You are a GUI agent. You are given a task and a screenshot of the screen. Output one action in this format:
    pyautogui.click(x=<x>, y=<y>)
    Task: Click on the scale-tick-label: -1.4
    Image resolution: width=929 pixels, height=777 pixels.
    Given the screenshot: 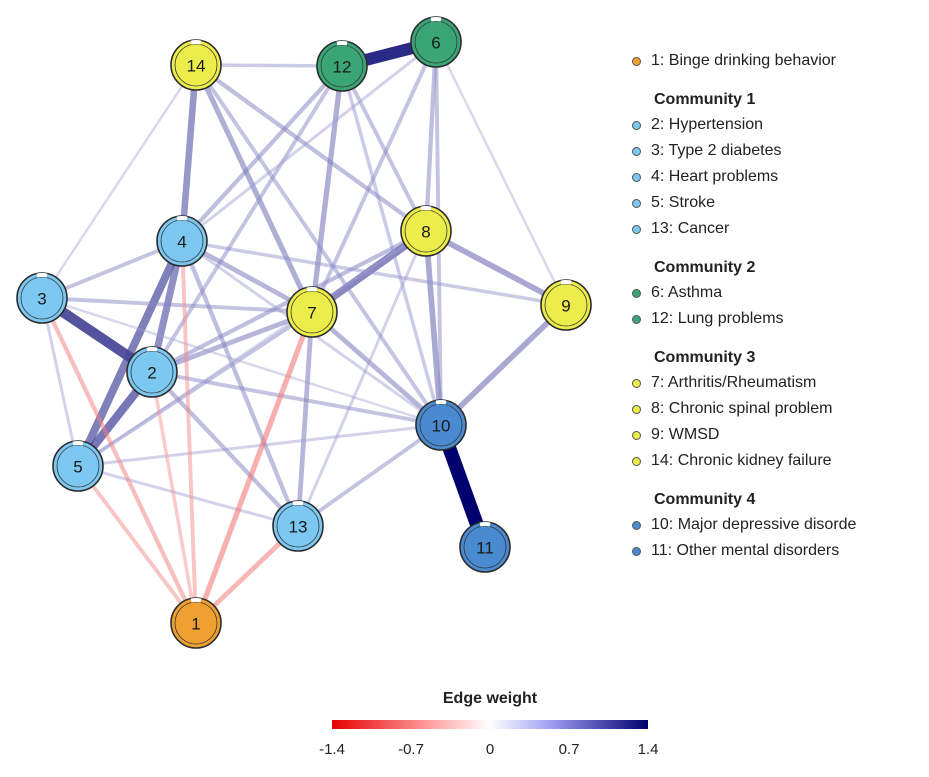 What is the action you would take?
    pyautogui.click(x=332, y=749)
    